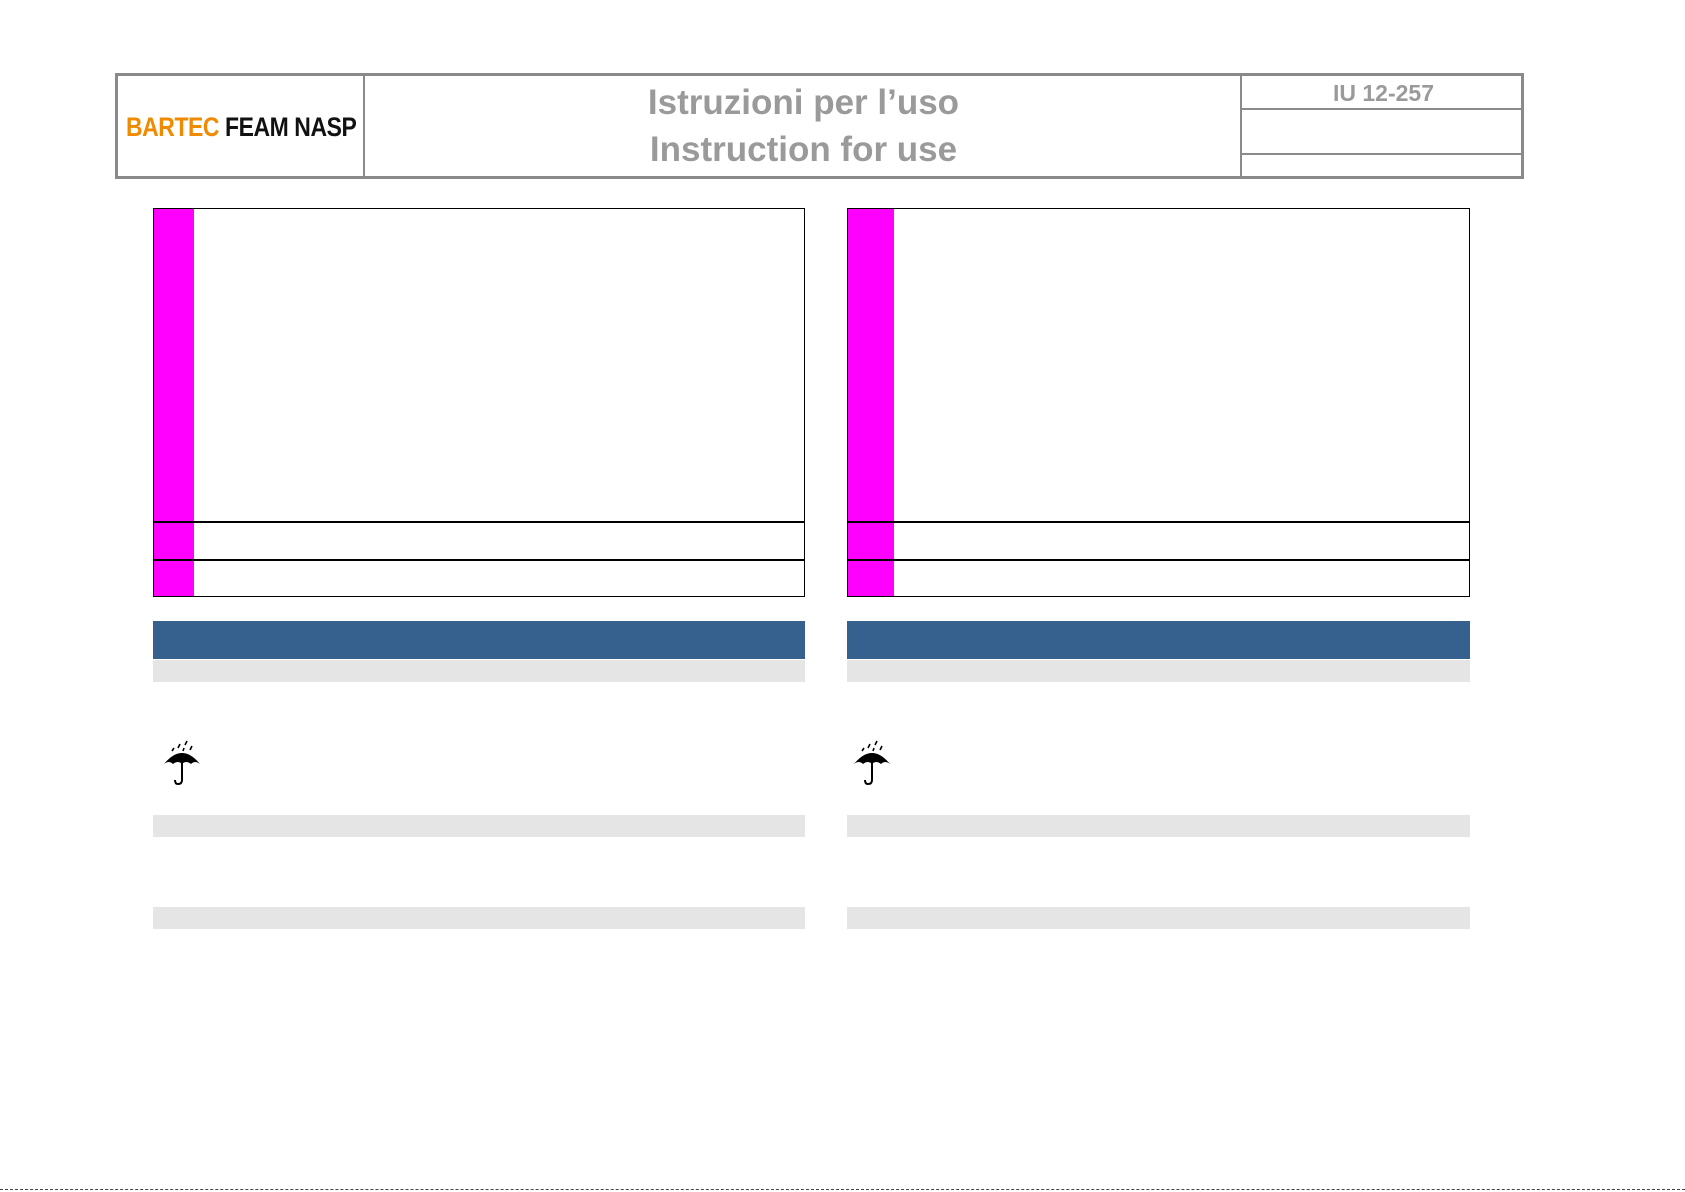 The image size is (1685, 1192). Describe the element at coordinates (819, 126) in the screenshot. I see `header-box` at that location.